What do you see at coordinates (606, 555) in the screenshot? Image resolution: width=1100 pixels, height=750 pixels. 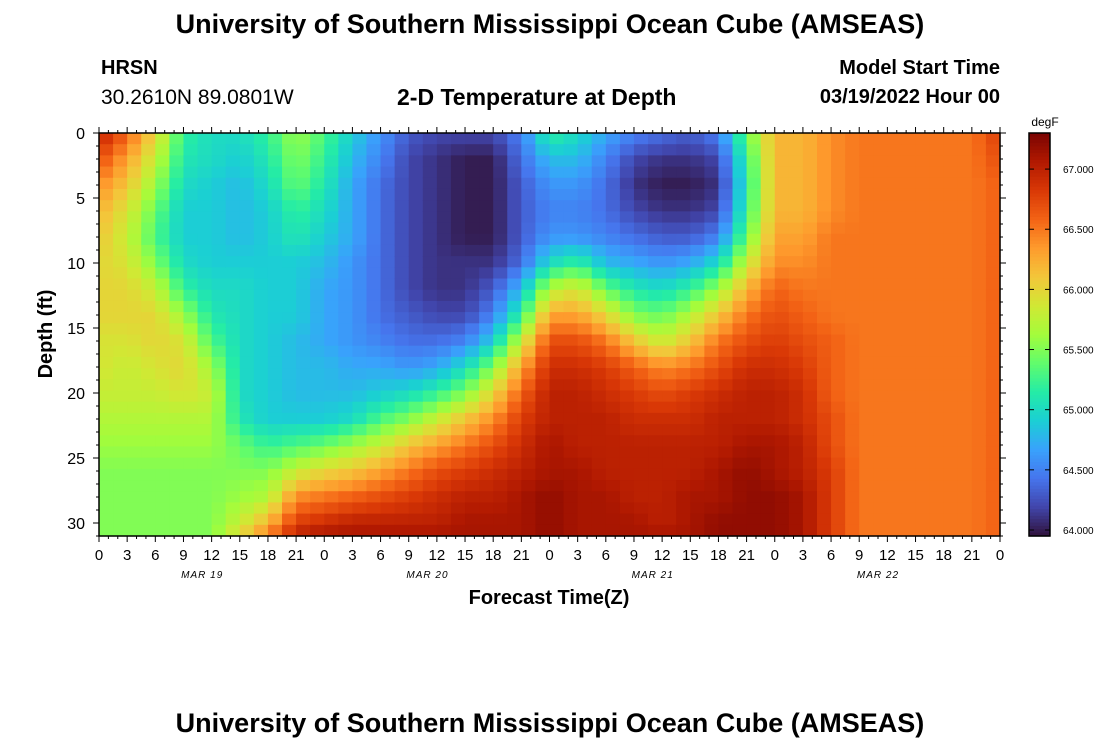 I see `x-tick-label: 6` at bounding box center [606, 555].